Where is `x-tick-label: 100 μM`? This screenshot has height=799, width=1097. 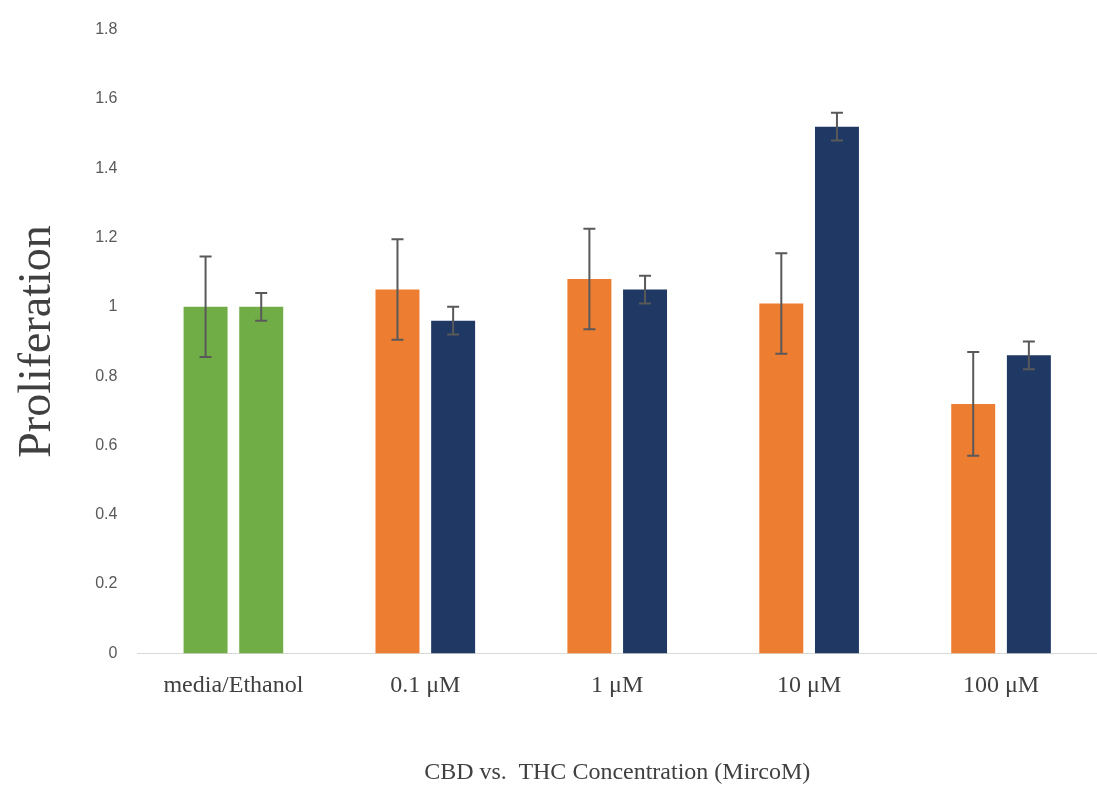
x-tick-label: 100 μM is located at coordinates (1001, 684).